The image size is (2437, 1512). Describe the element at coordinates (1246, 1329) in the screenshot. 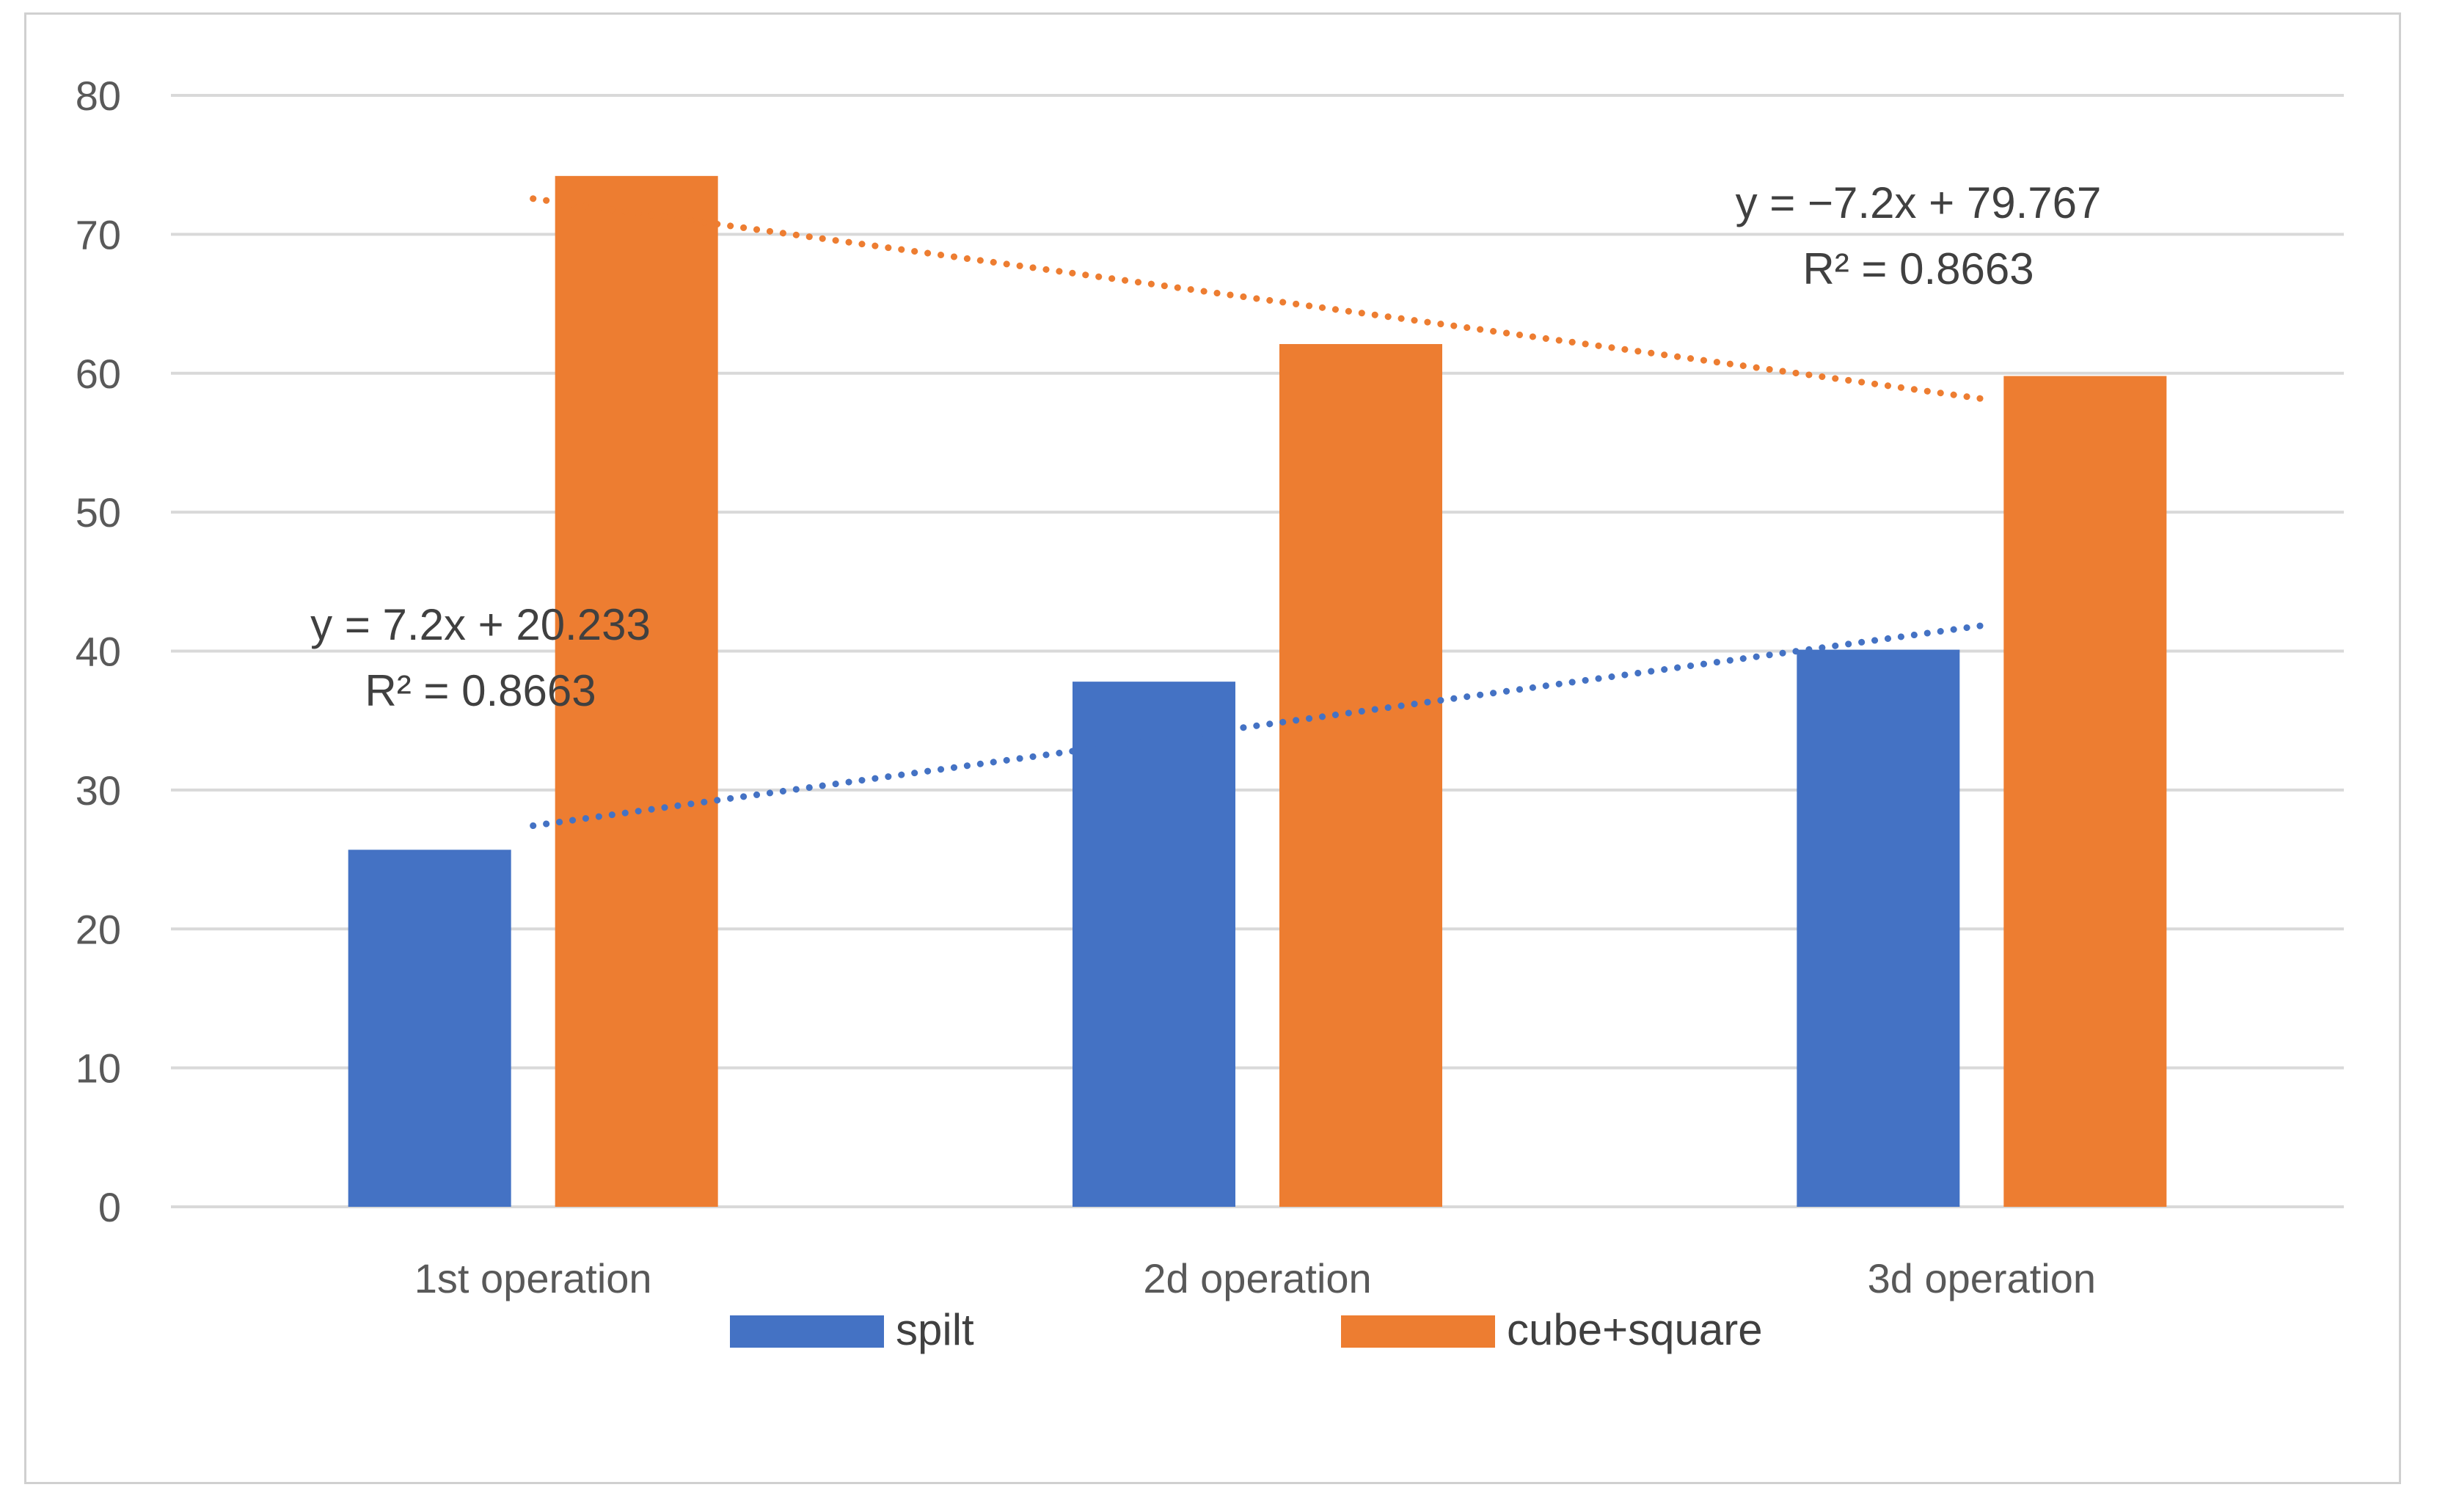

I see `legend: spilt cube+square` at that location.